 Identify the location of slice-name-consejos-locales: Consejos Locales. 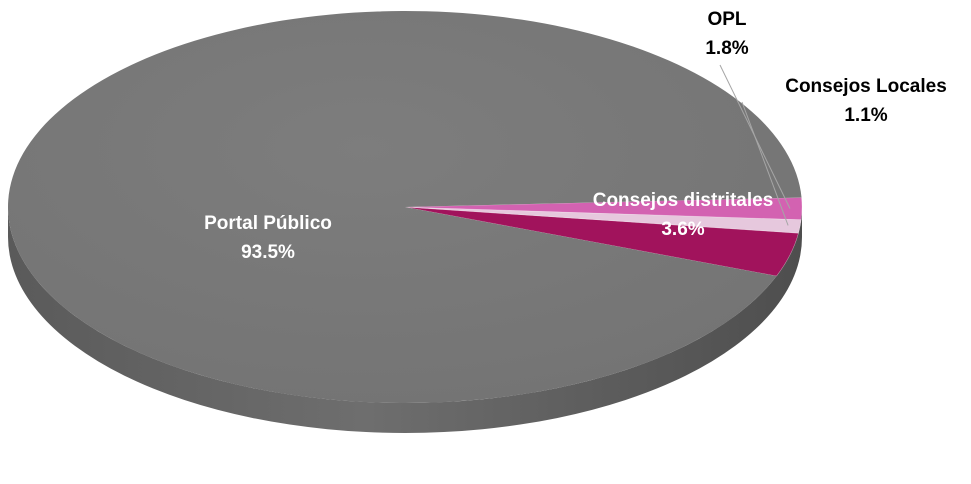
(866, 86).